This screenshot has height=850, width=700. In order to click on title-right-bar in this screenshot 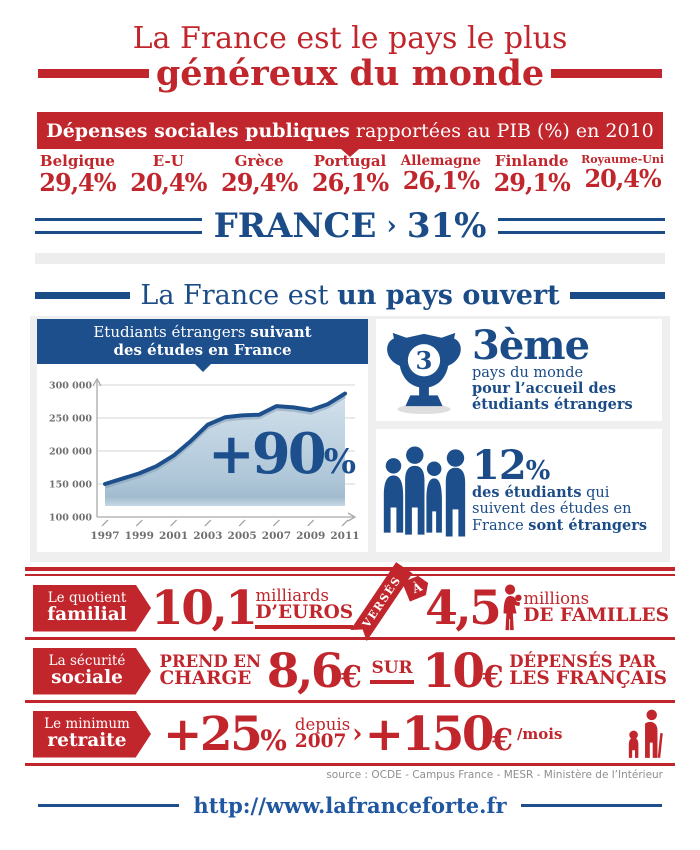, I will do `click(606, 73)`.